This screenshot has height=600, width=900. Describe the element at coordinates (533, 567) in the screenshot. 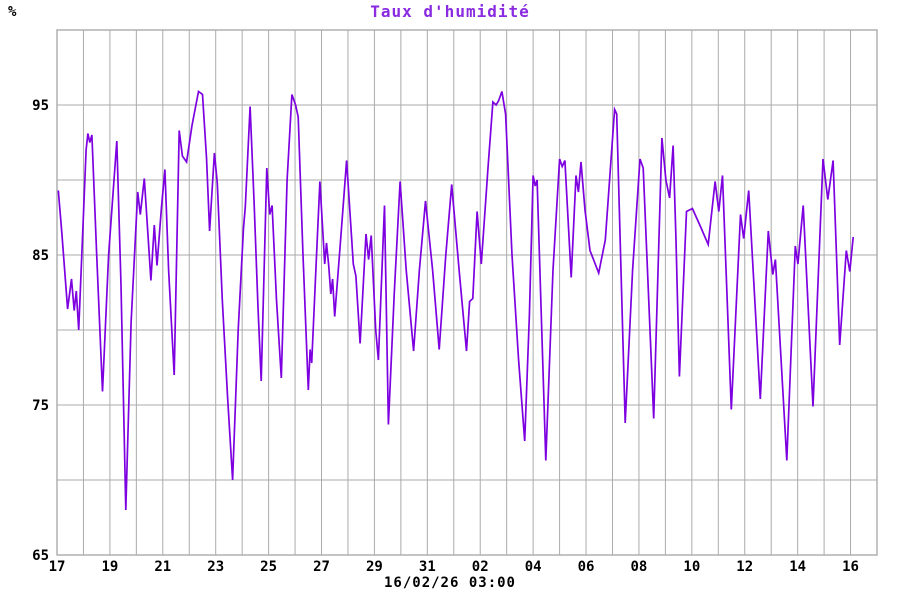

I see `x-tick-label: 04` at that location.